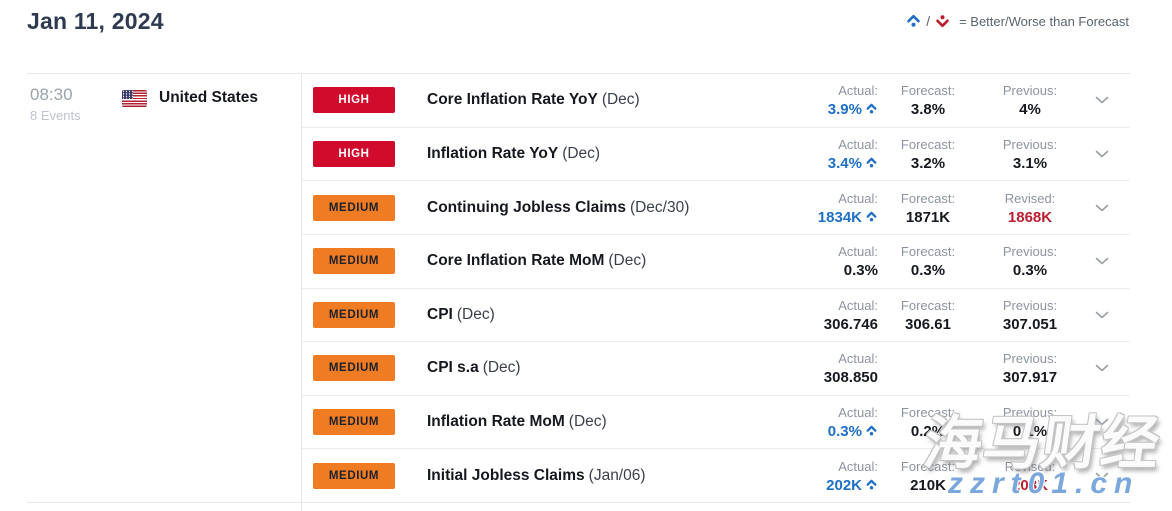 The image size is (1172, 511). Describe the element at coordinates (928, 100) in the screenshot. I see `forecast-cell: Forecast: 3.8%` at that location.